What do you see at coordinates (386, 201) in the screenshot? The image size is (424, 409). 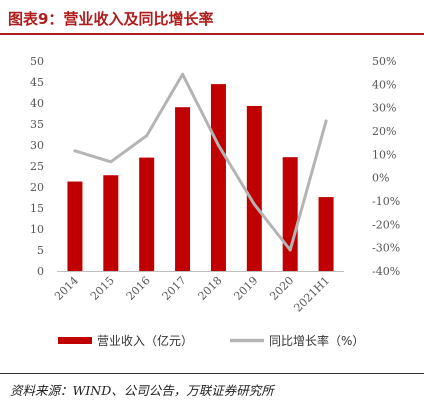 I see `right-axis-tick-label: -10%` at bounding box center [386, 201].